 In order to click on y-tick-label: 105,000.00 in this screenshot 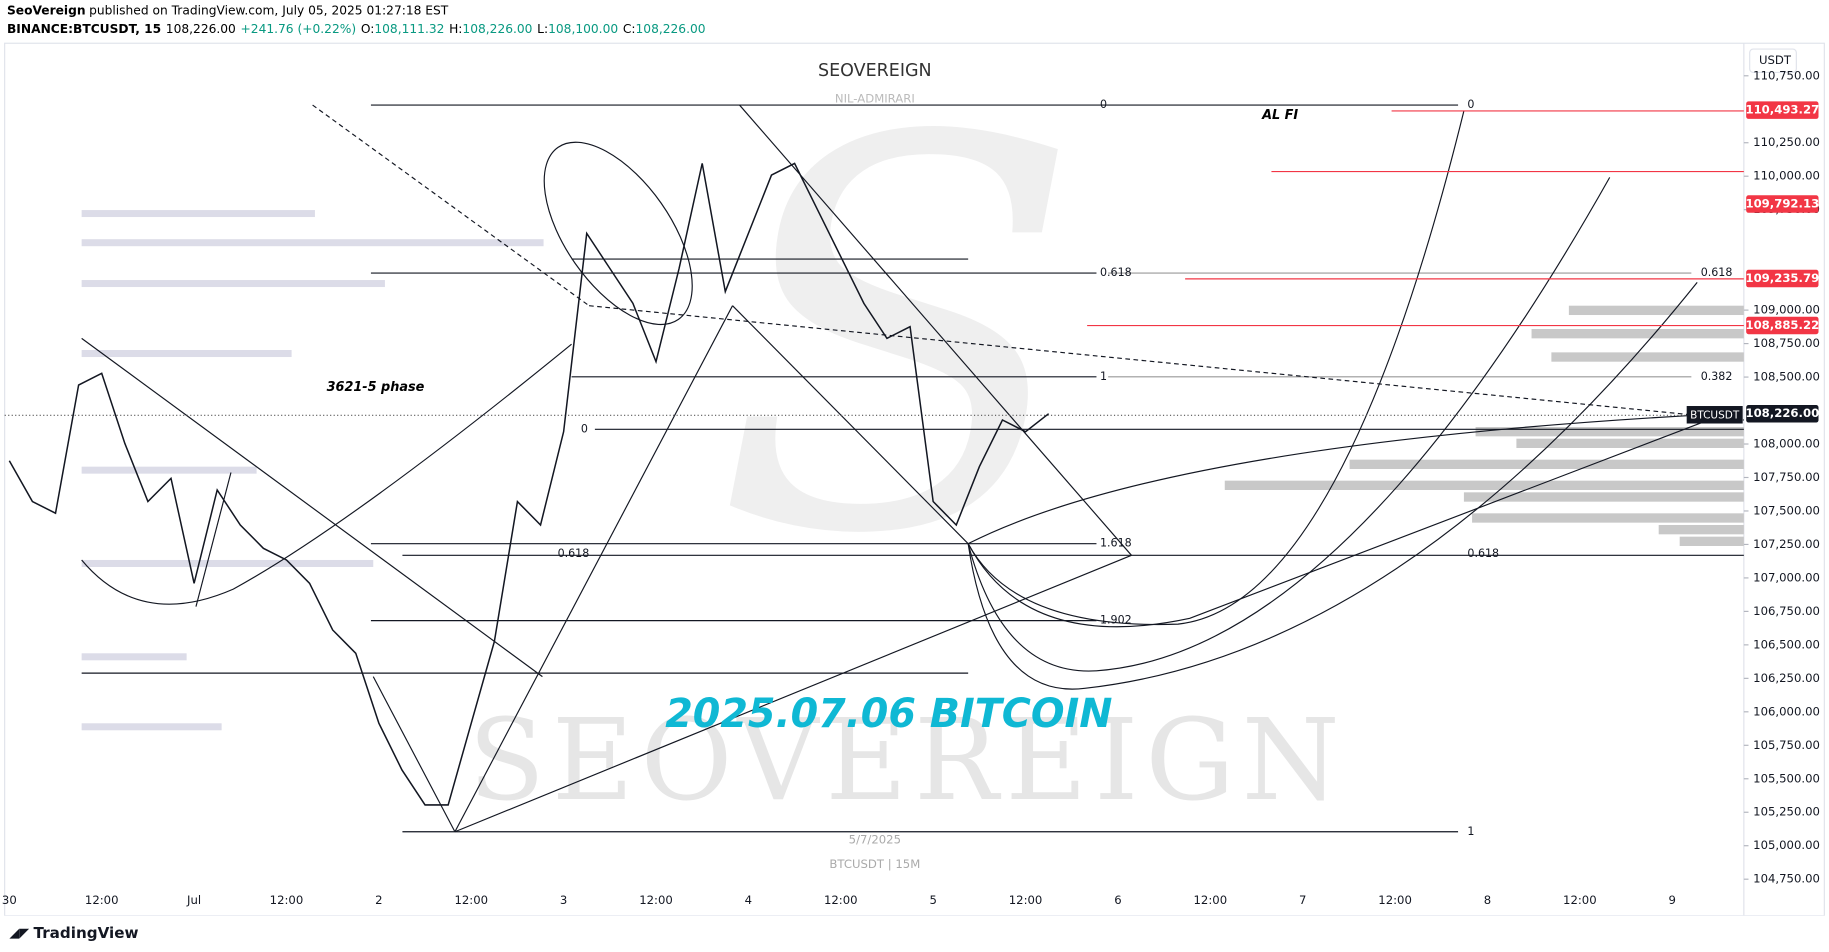, I will do `click(1786, 845)`.